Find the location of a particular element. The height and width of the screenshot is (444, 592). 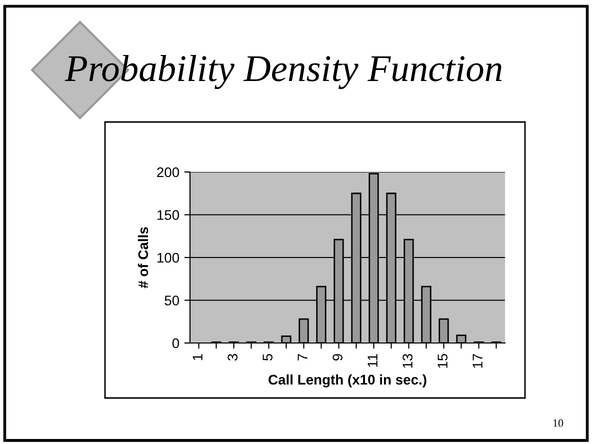

y-tick-label: 50 is located at coordinates (172, 301).